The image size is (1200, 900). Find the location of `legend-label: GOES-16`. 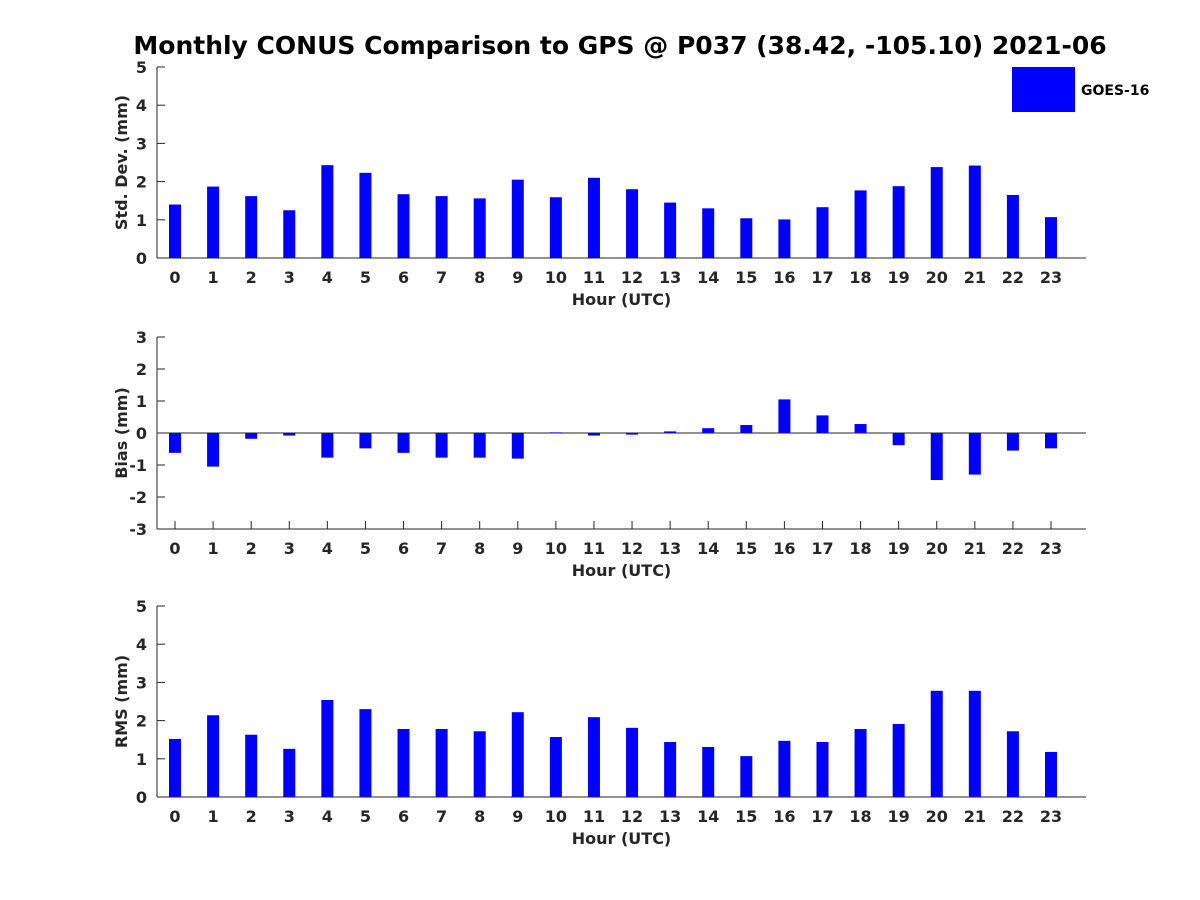

legend-label: GOES-16 is located at coordinates (1115, 91).